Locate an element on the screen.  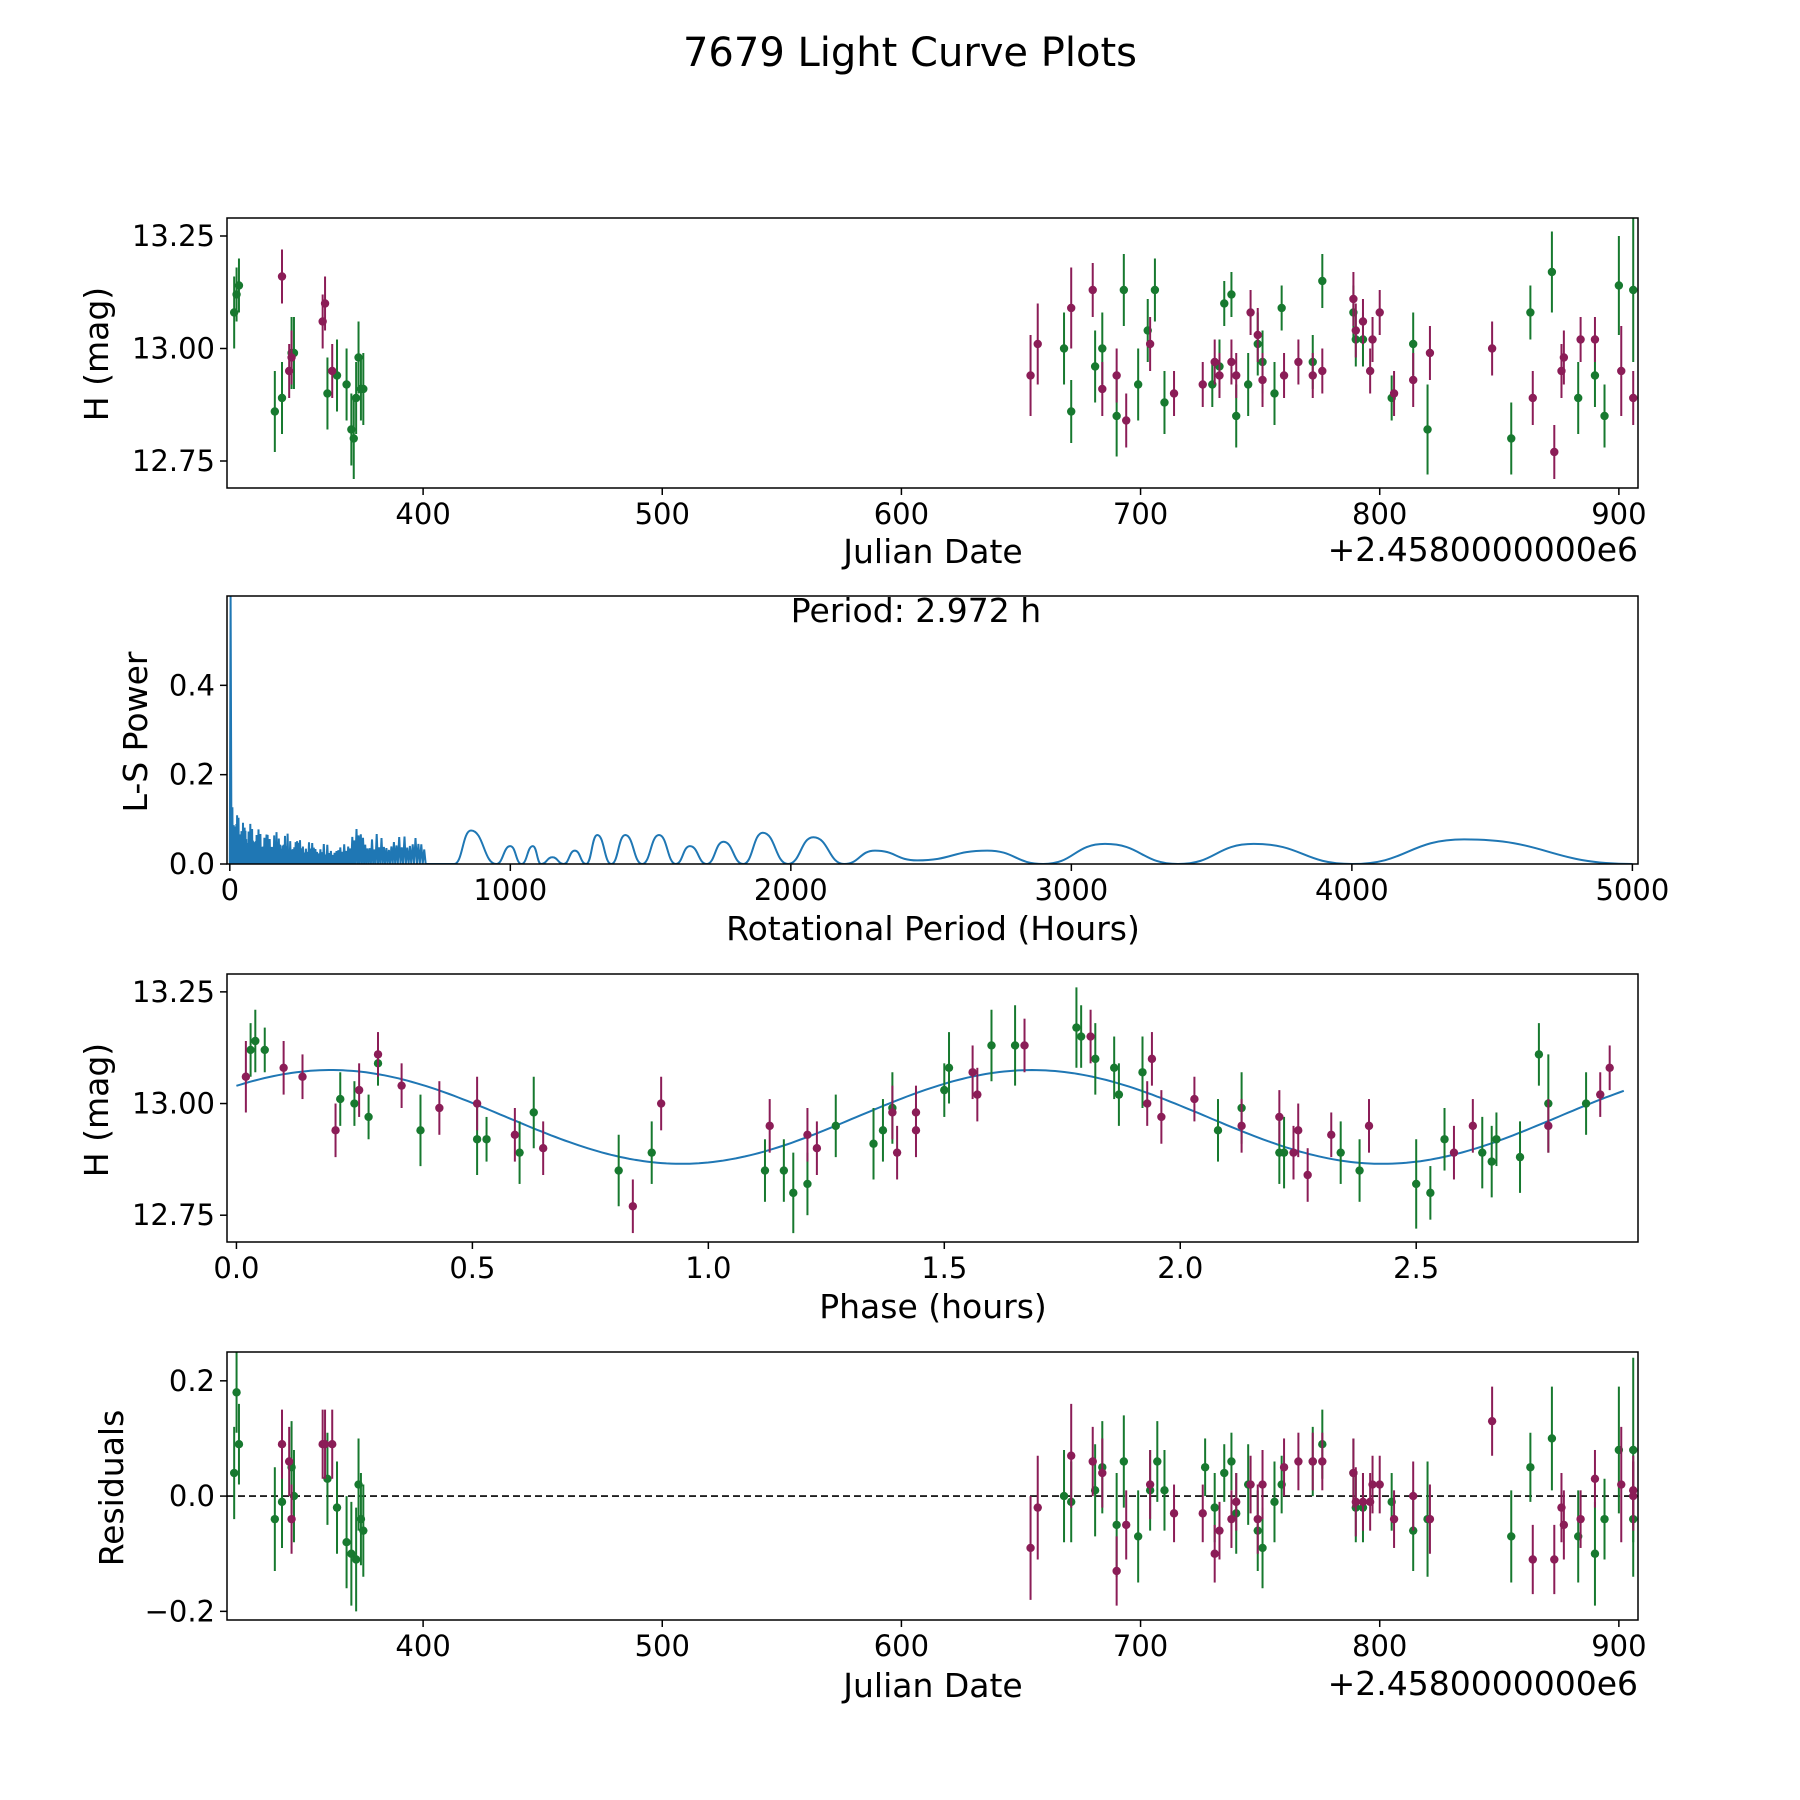
phase-fold-ytick-label: 13.00 is located at coordinates (173, 1104).